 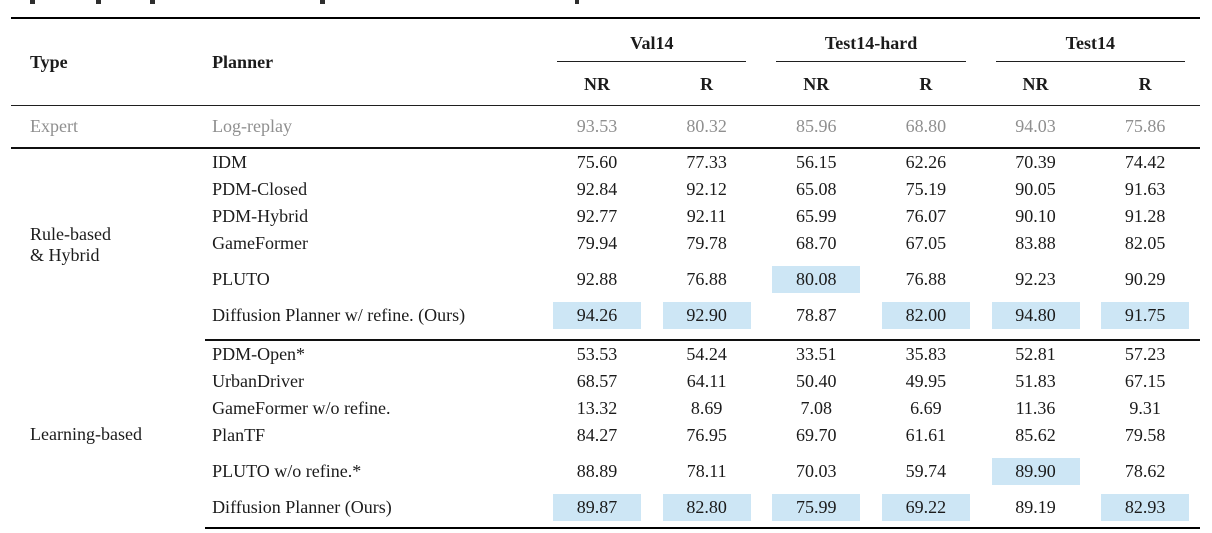 What do you see at coordinates (1145, 471) in the screenshot?
I see `value-cell: 78.62` at bounding box center [1145, 471].